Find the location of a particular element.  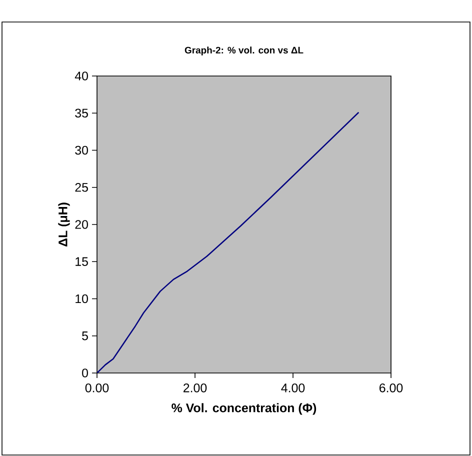

y-tick-label: 0 is located at coordinates (85, 373).